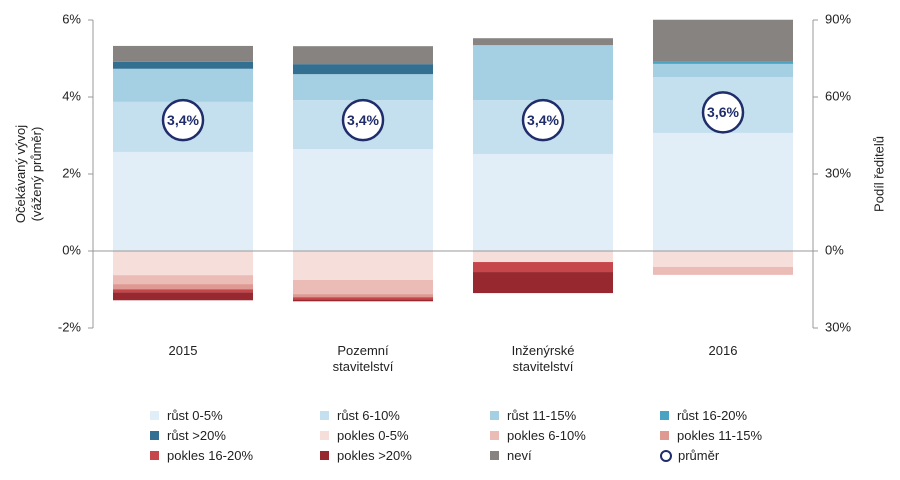 Image resolution: width=900 pixels, height=480 pixels. I want to click on y-tick-label: 6%, so click(71, 18).